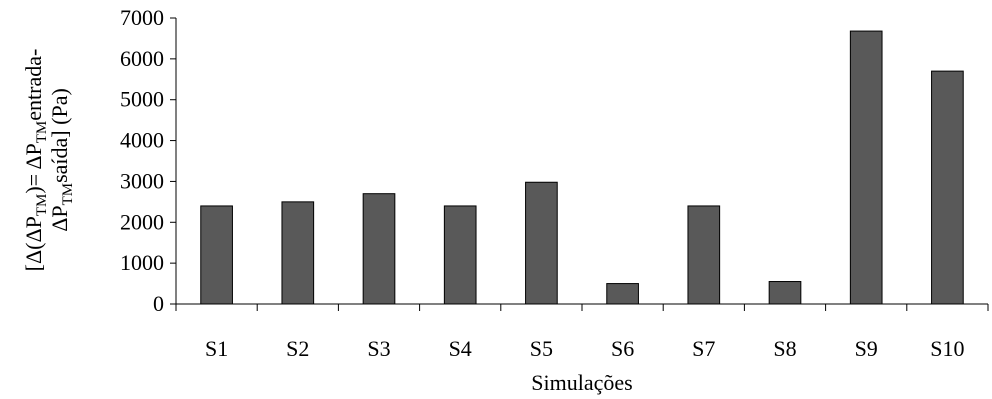 The width and height of the screenshot is (992, 399). I want to click on x-tick-label: S9, so click(866, 348).